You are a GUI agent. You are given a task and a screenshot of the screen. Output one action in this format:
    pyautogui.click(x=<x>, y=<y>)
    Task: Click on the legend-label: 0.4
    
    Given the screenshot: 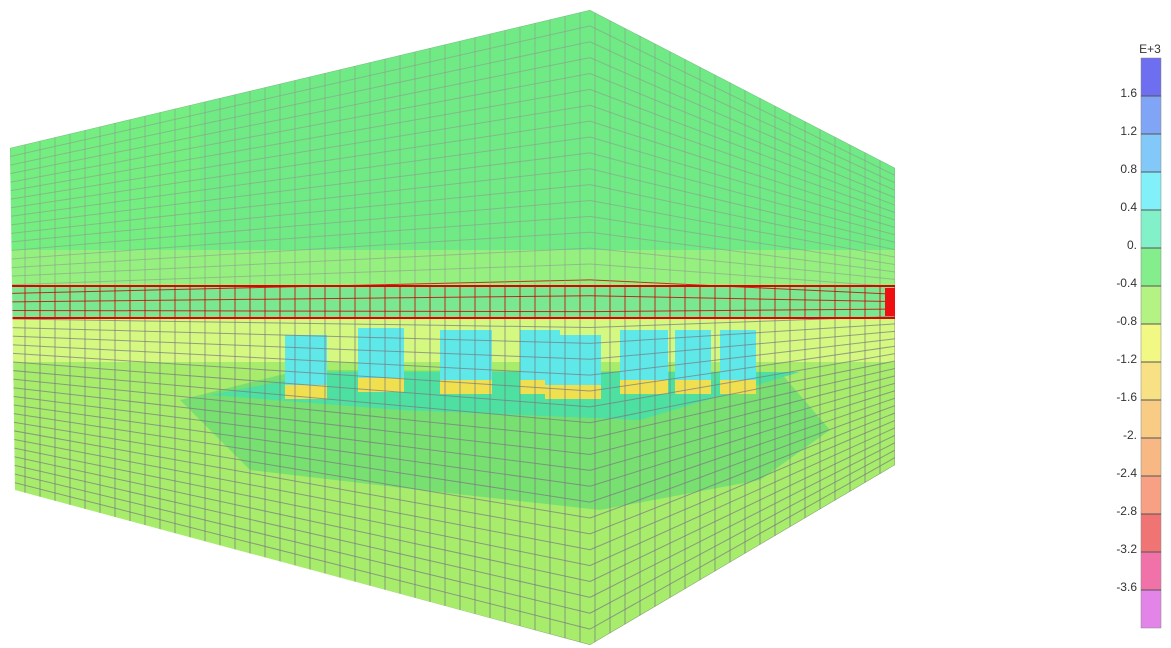 What is the action you would take?
    pyautogui.click(x=1128, y=207)
    